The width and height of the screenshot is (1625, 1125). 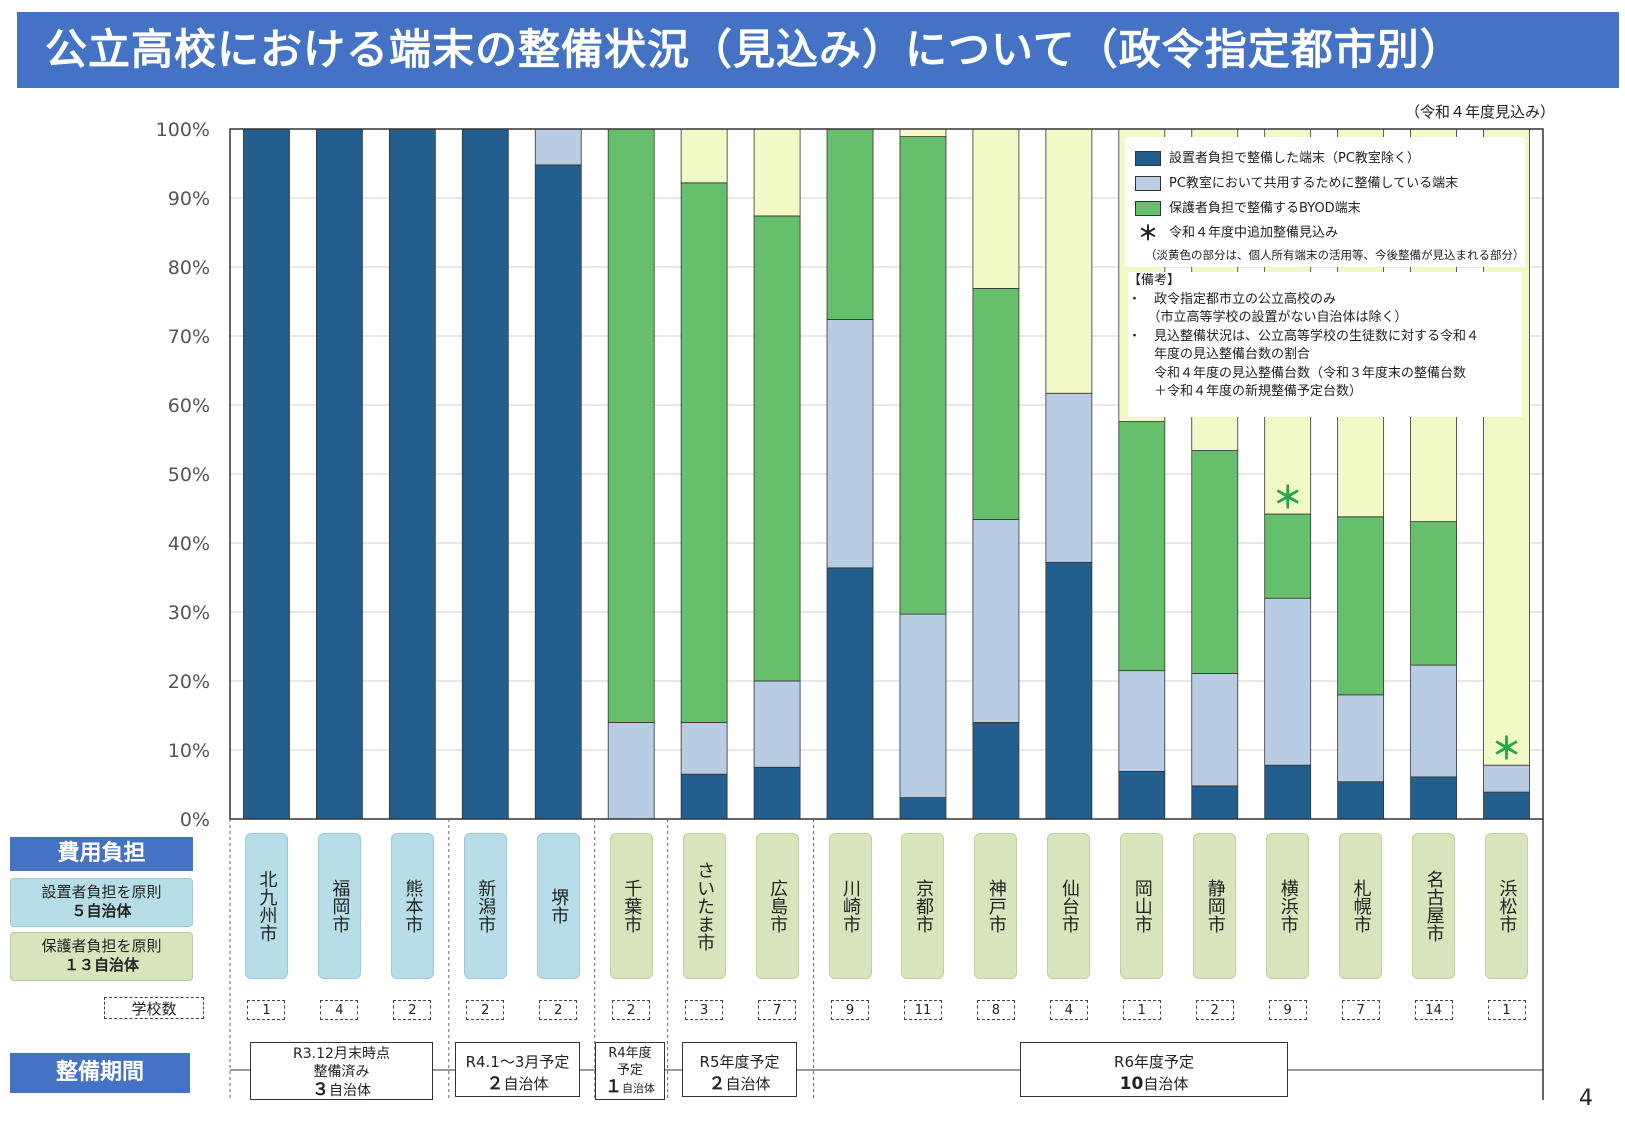 What do you see at coordinates (1154, 1069) in the screenshot?
I see `period-group-r6: R6年度予定 10自治体` at bounding box center [1154, 1069].